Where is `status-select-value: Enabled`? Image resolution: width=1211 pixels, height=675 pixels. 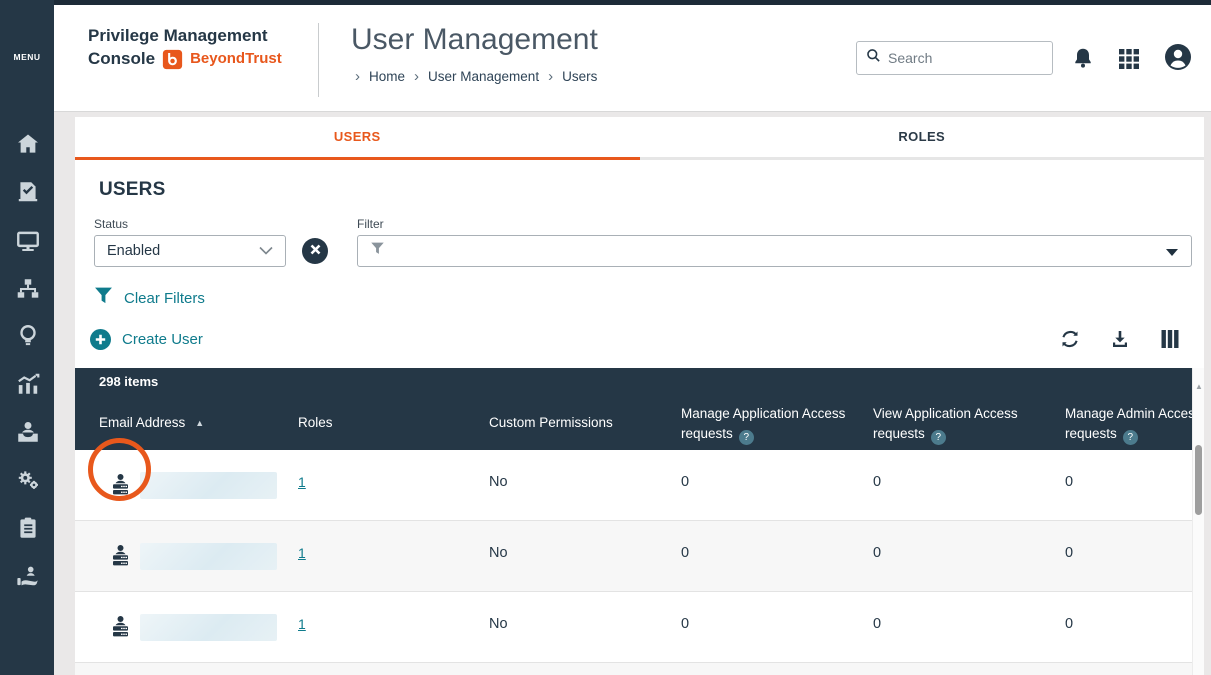
status-select-value: Enabled is located at coordinates (134, 251).